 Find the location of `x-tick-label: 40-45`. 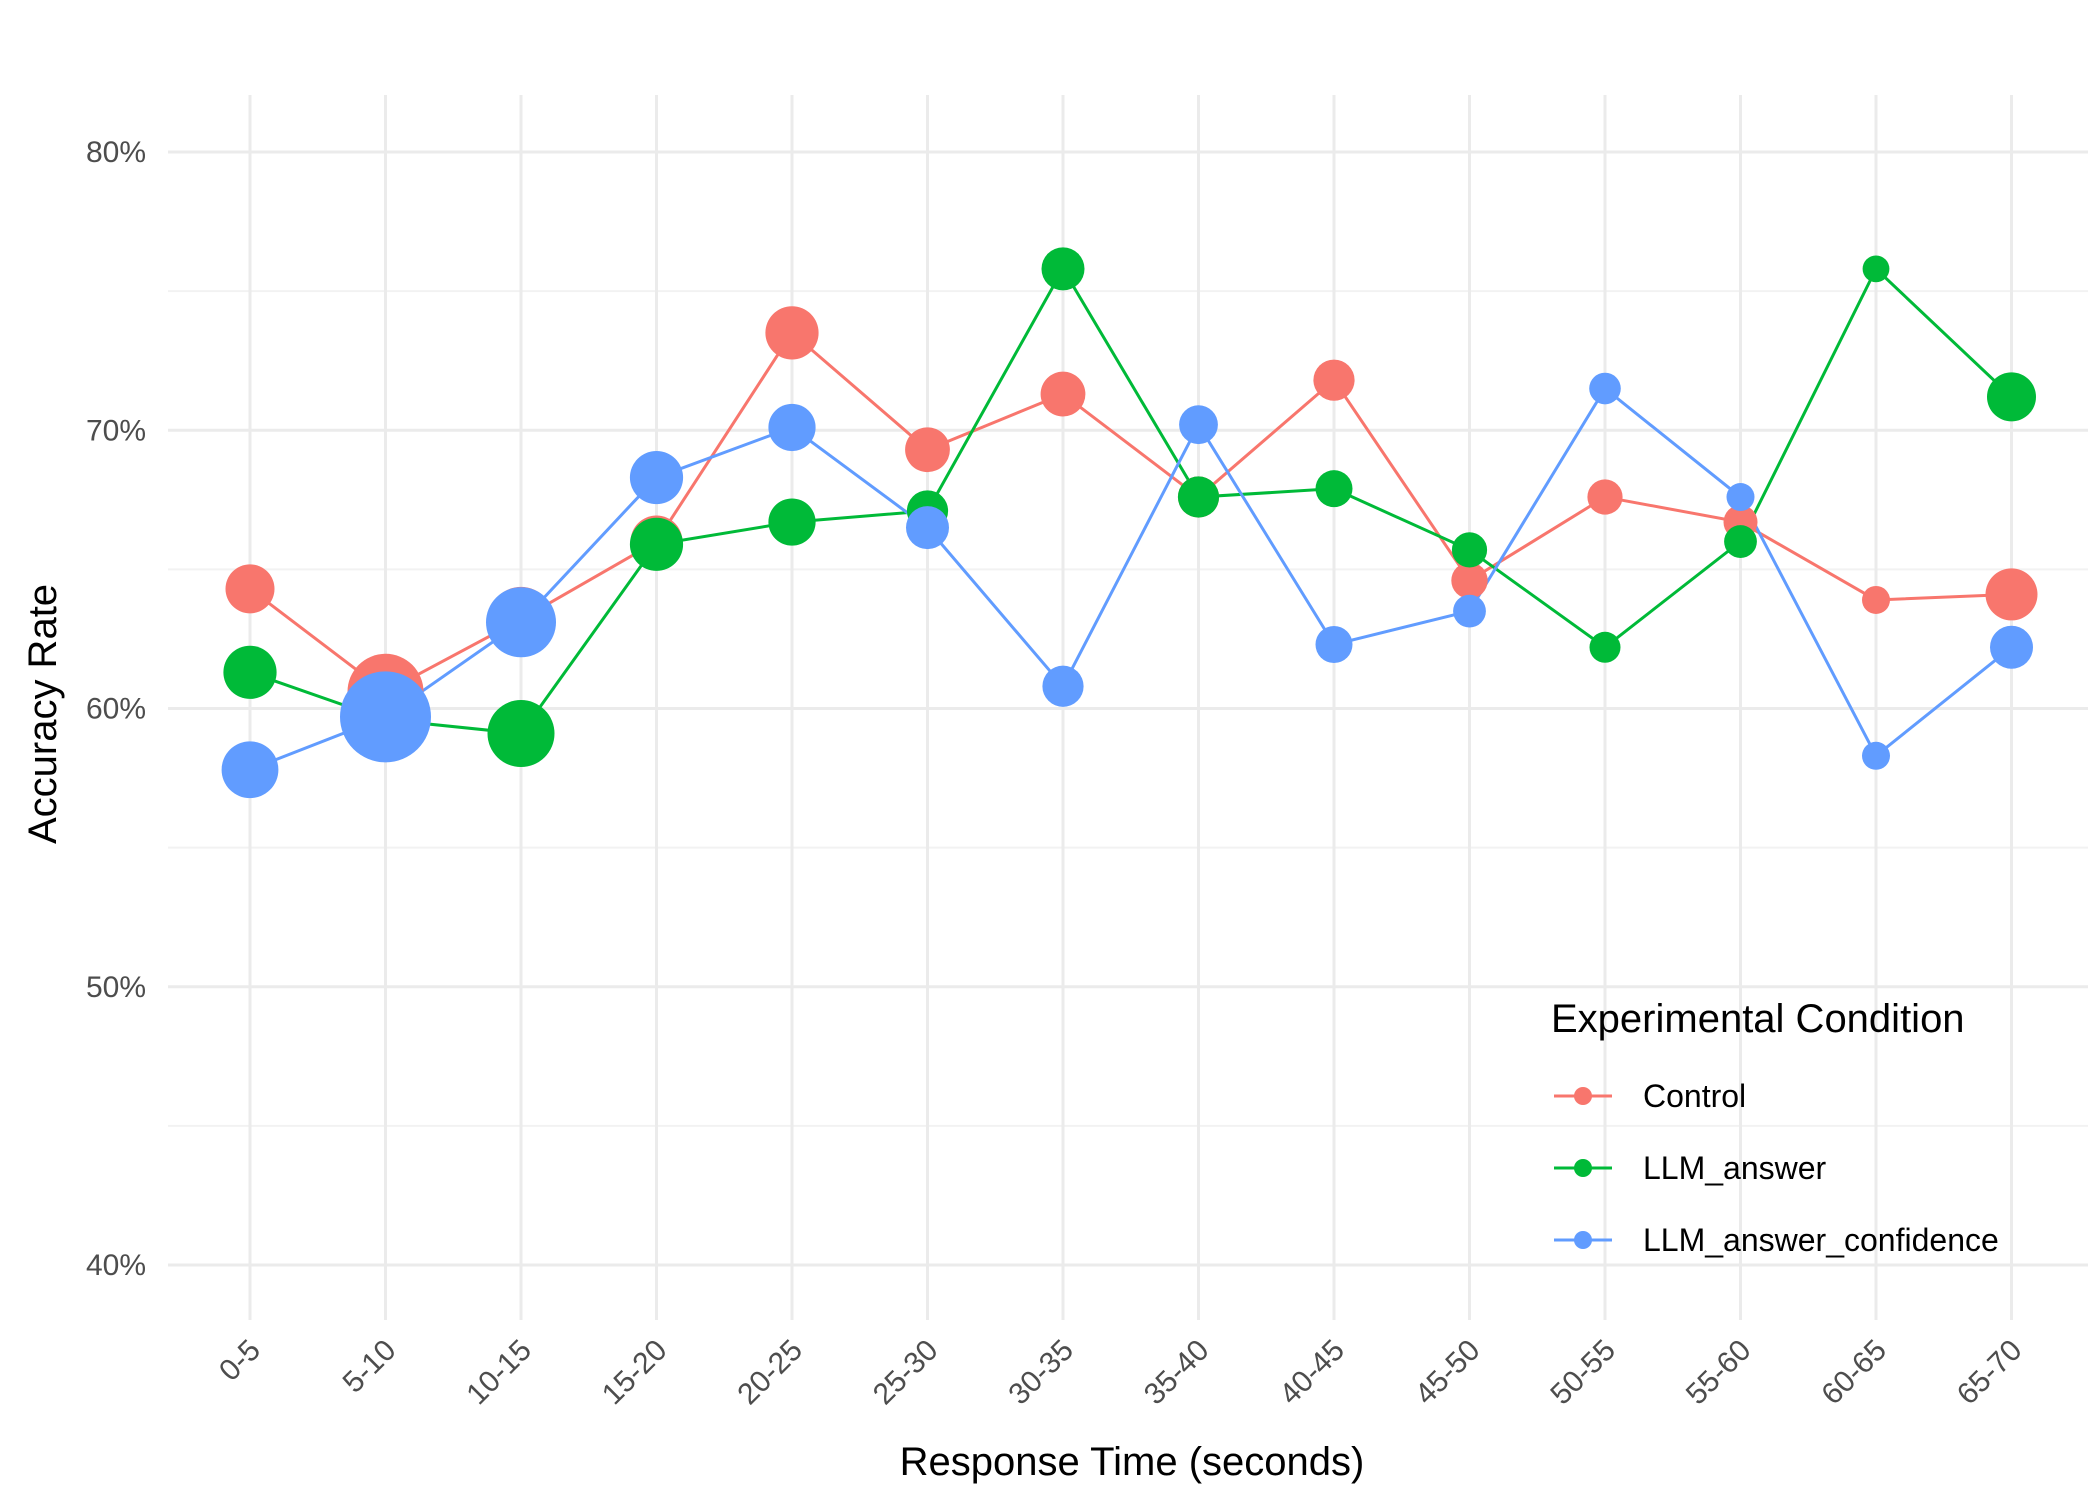

x-tick-label: 40-45 is located at coordinates (1312, 1373).